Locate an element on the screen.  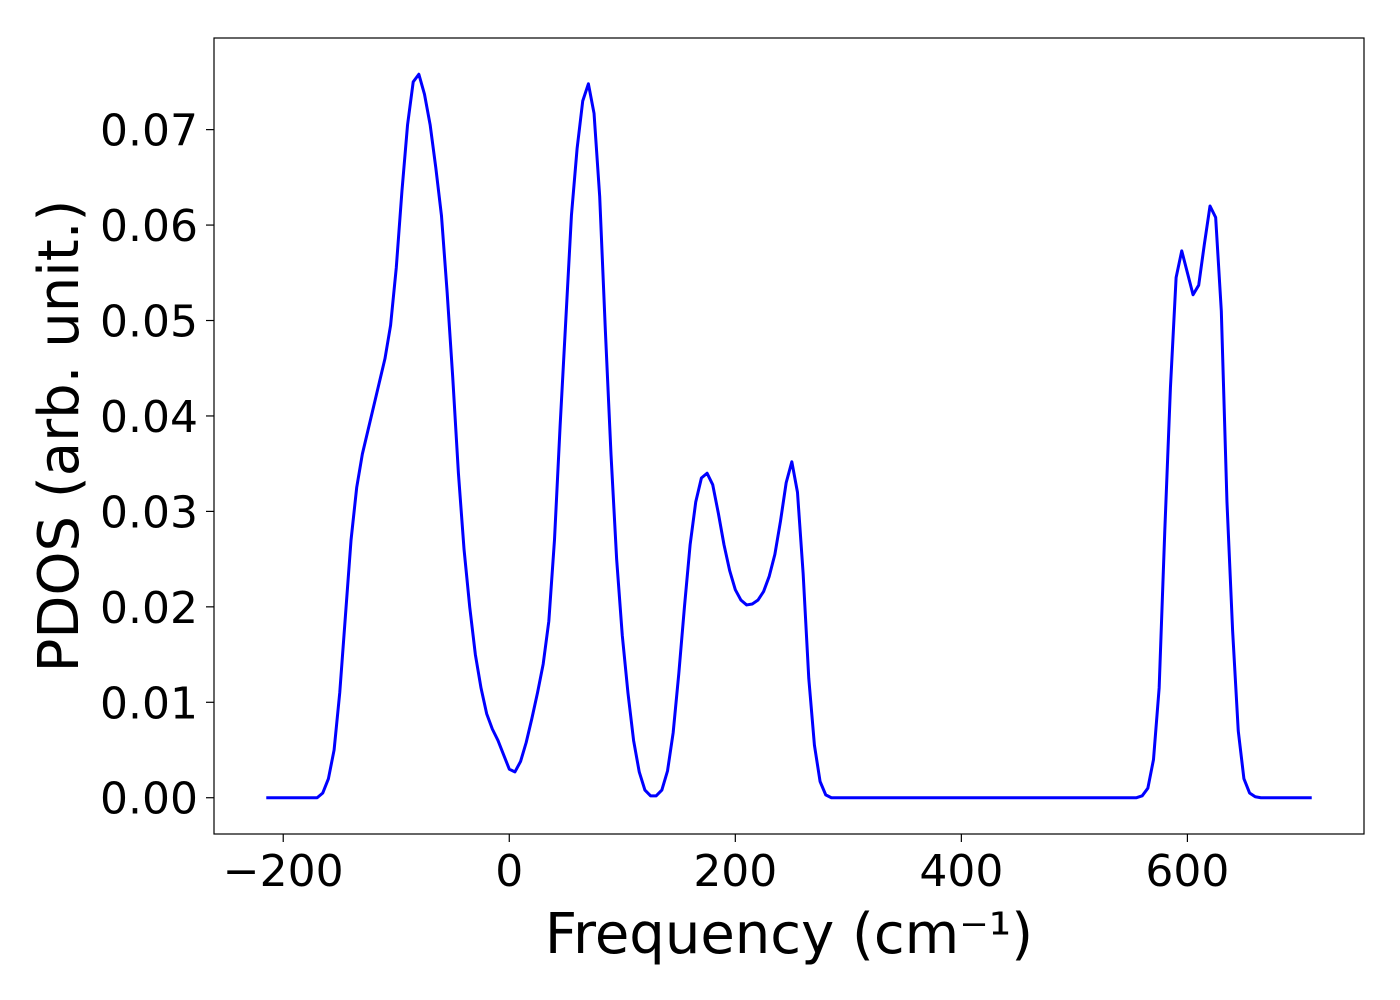
x-tick-label: 600 is located at coordinates (1187, 871).